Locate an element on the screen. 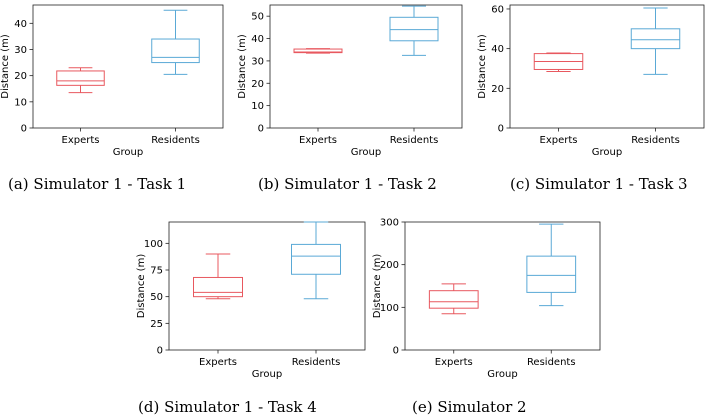 This screenshot has height=418, width=708. caption-b: (b) Simulator 1 - Task 2 is located at coordinates (347, 184).